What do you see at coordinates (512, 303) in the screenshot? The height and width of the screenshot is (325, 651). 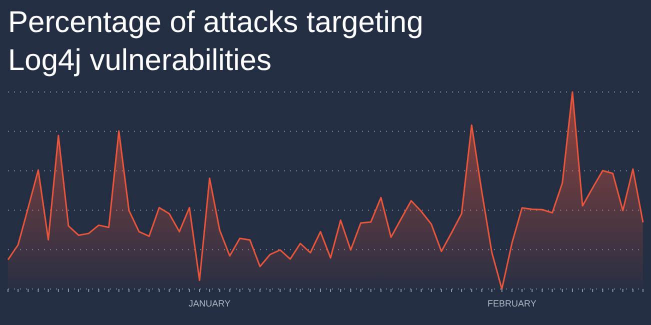 I see `x-tick-label: FEBRUARY` at bounding box center [512, 303].